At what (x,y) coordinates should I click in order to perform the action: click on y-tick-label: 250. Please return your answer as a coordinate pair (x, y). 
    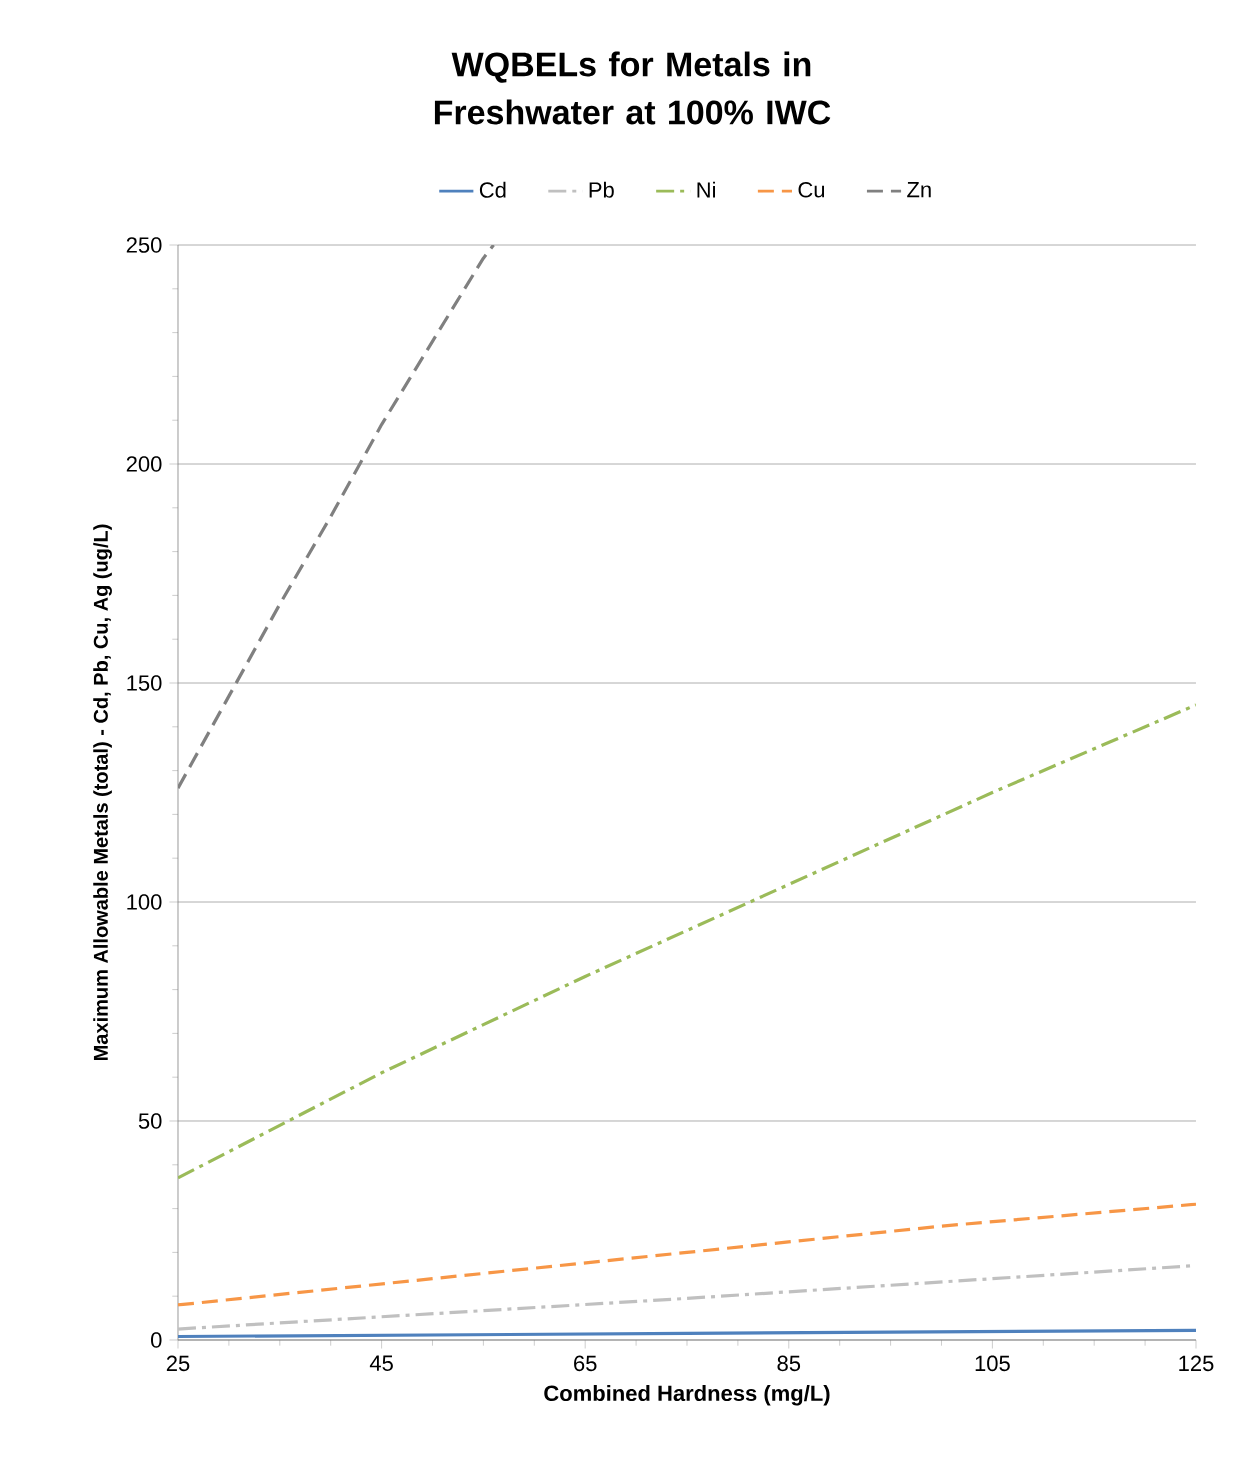
    Looking at the image, I should click on (144, 245).